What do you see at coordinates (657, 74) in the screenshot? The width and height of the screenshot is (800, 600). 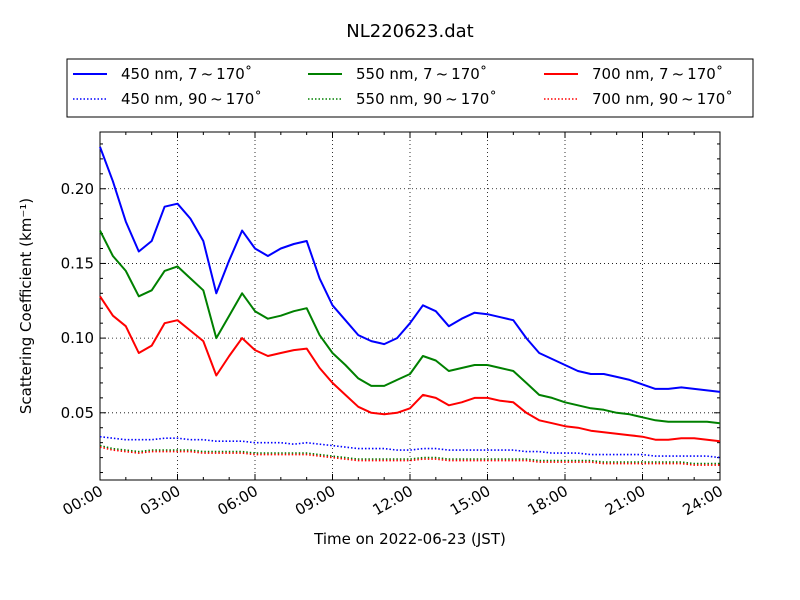 I see `legend-label: 700 nm, 7 ~ 170˚` at bounding box center [657, 74].